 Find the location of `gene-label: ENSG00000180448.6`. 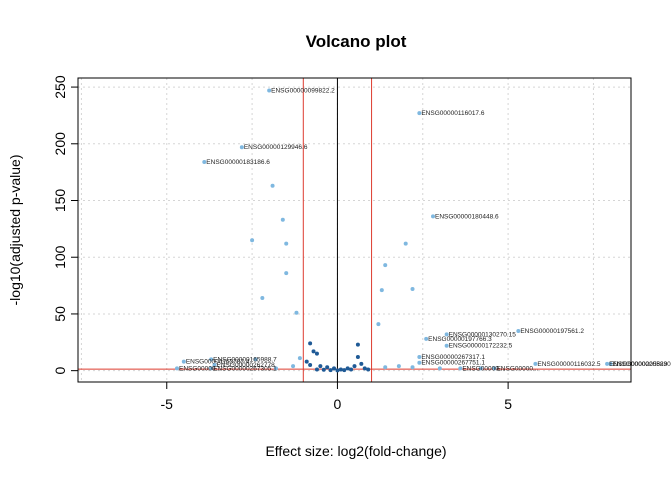

gene-label: ENSG00000180448.6 is located at coordinates (467, 216).